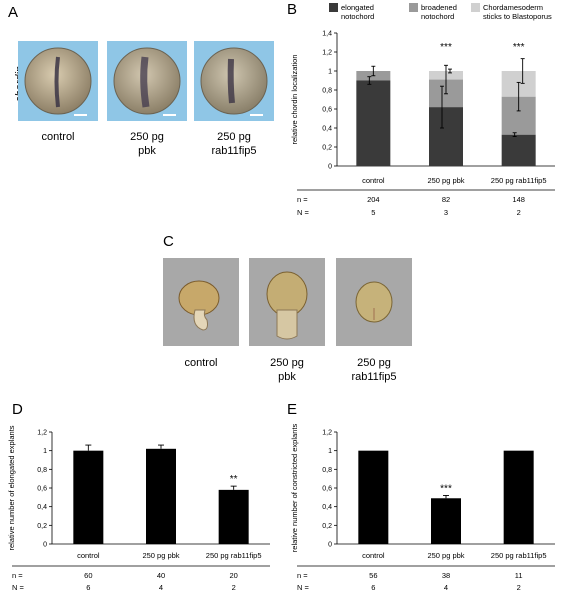 The width and height of the screenshot is (567, 596). I want to click on caption-c-control: control, so click(201, 363).